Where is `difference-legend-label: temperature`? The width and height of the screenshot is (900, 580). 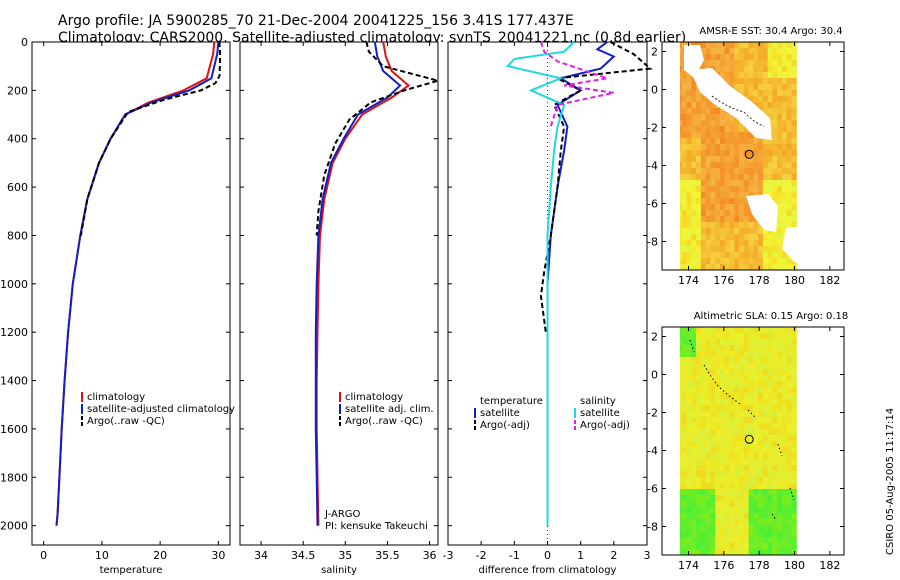 difference-legend-label: temperature is located at coordinates (511, 401).